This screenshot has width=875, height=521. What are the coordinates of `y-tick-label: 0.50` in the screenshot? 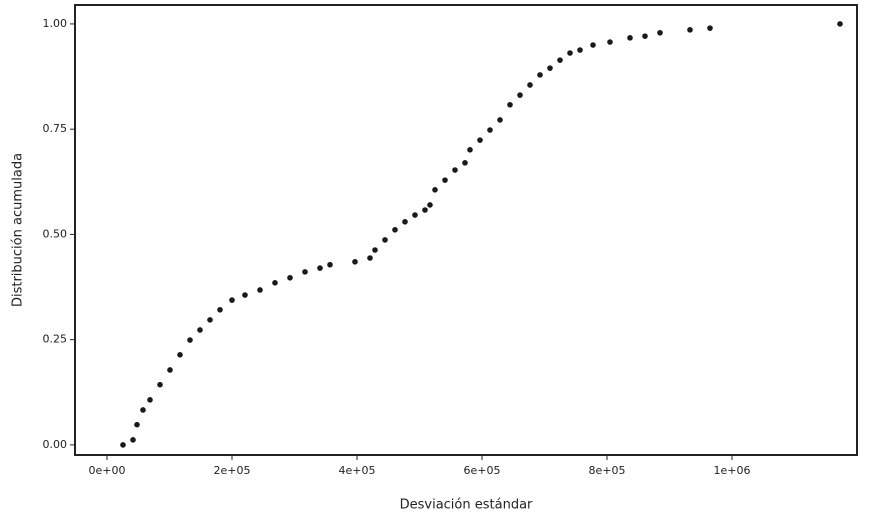 It's located at (55, 233).